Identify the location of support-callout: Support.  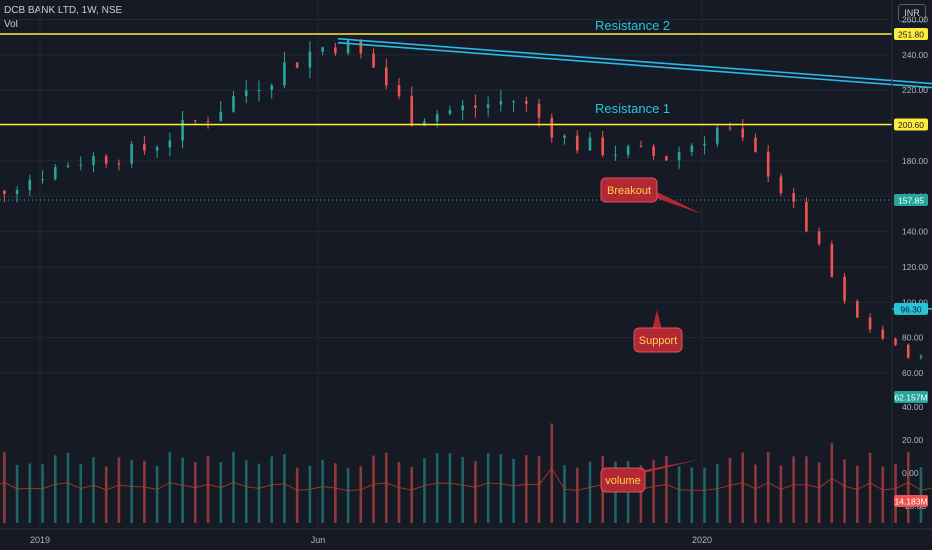
(658, 331).